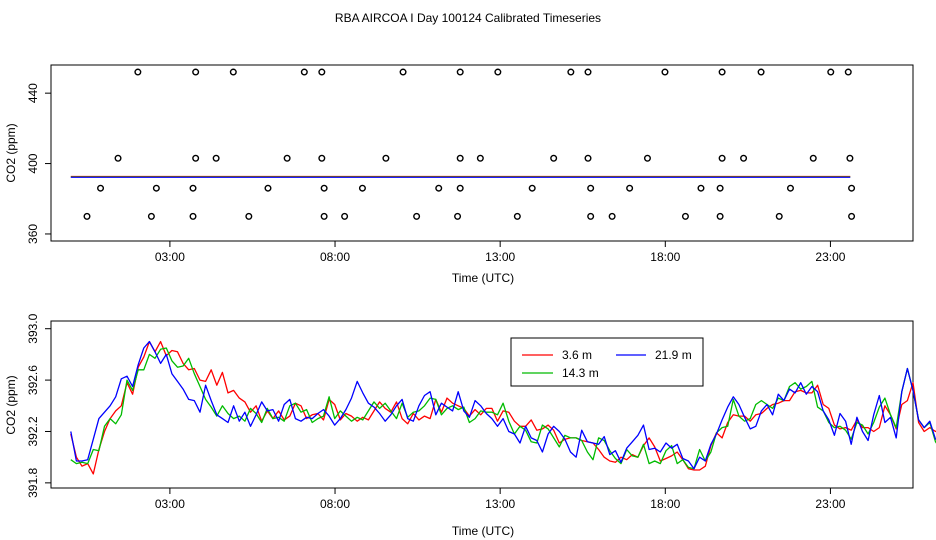 The height and width of the screenshot is (540, 936). I want to click on timeseries-x-tick-label: 23:00, so click(830, 504).